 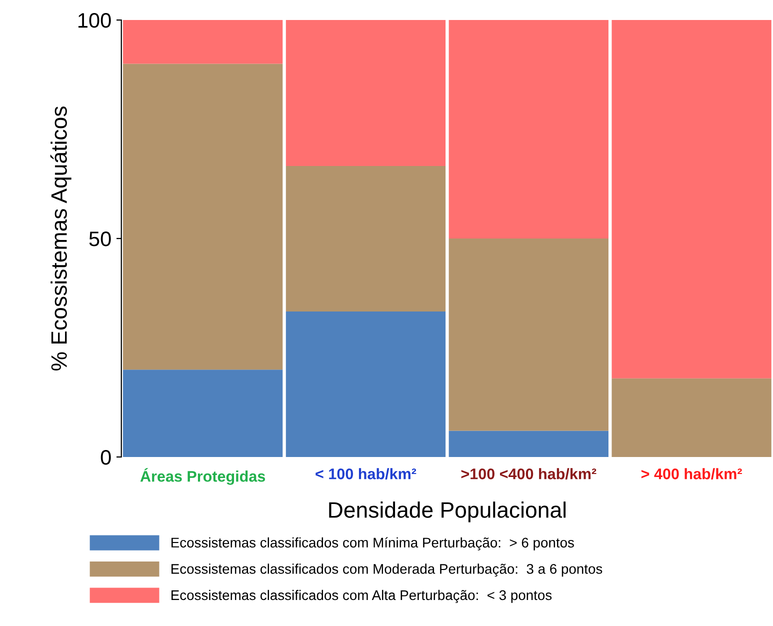 What do you see at coordinates (447, 512) in the screenshot?
I see `x-axis-title: Densidade Populacional` at bounding box center [447, 512].